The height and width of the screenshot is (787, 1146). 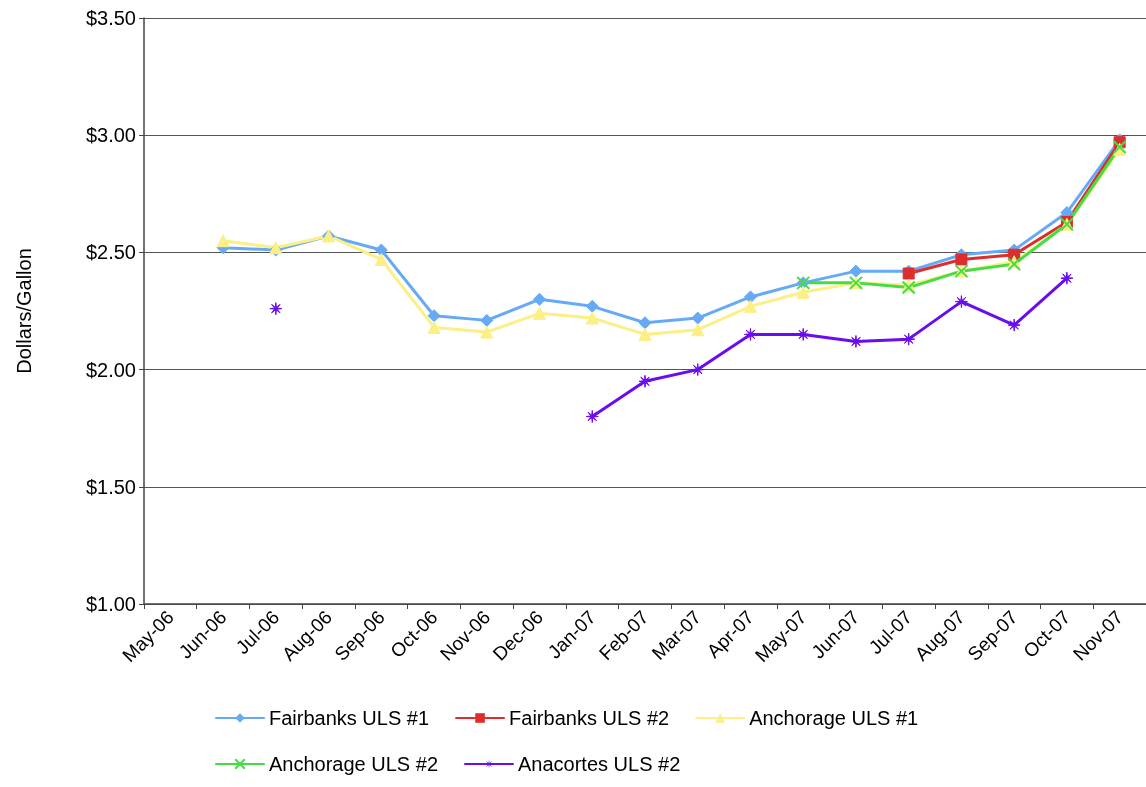 I want to click on legend-label: Fairbanks ULS #1, so click(x=349, y=718).